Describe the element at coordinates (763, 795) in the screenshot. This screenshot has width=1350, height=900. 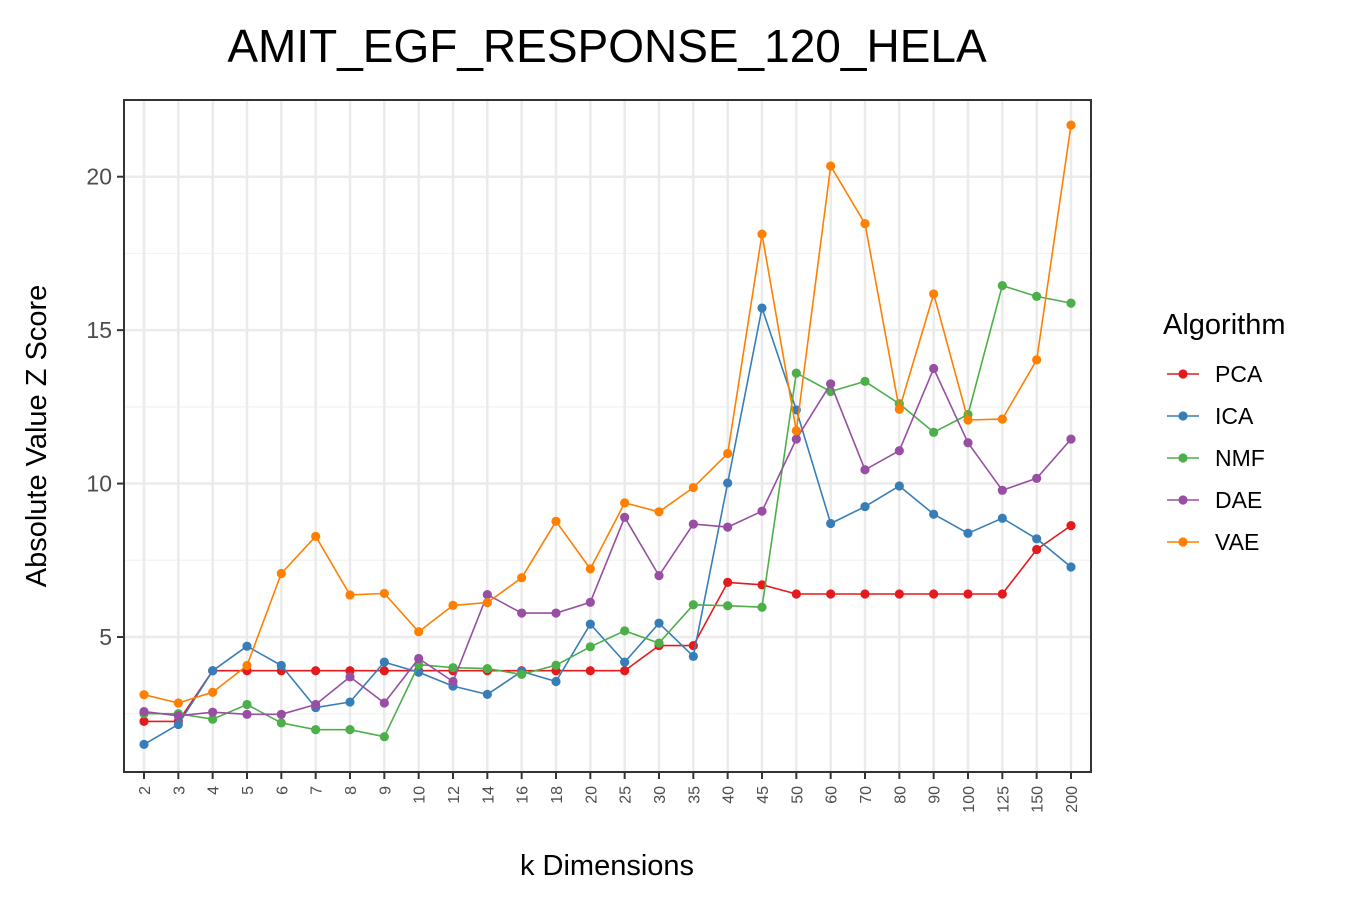
I see `x-tick-label: 45` at that location.